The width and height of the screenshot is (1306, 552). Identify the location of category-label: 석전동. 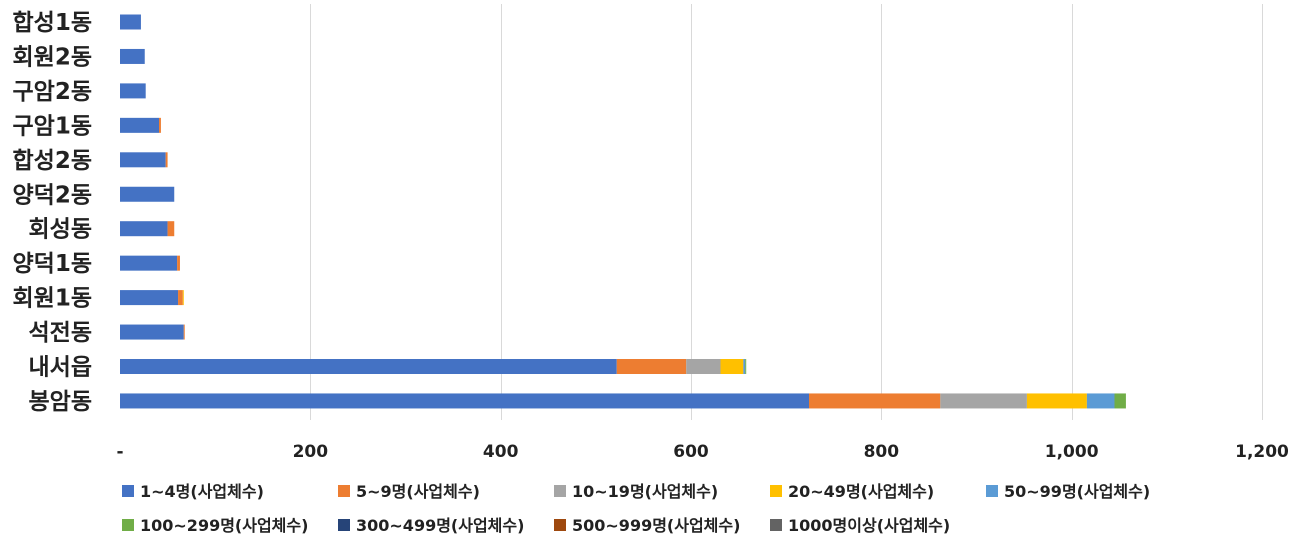
(60, 333).